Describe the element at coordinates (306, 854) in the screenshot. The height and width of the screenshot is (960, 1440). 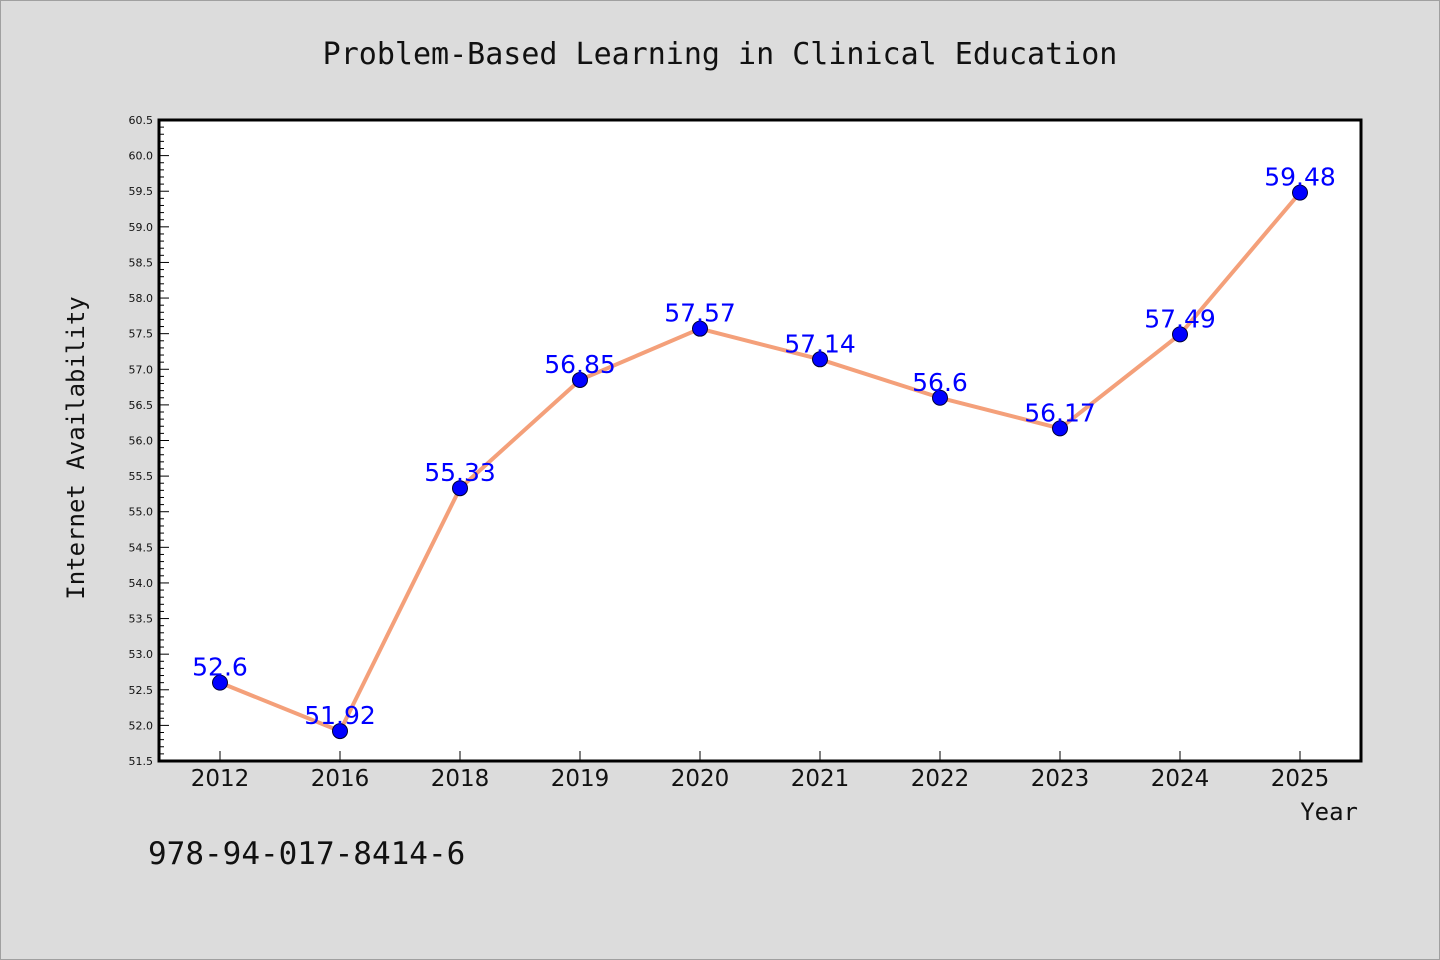
I see `isbn-text: 978-94-017-8414-6` at that location.